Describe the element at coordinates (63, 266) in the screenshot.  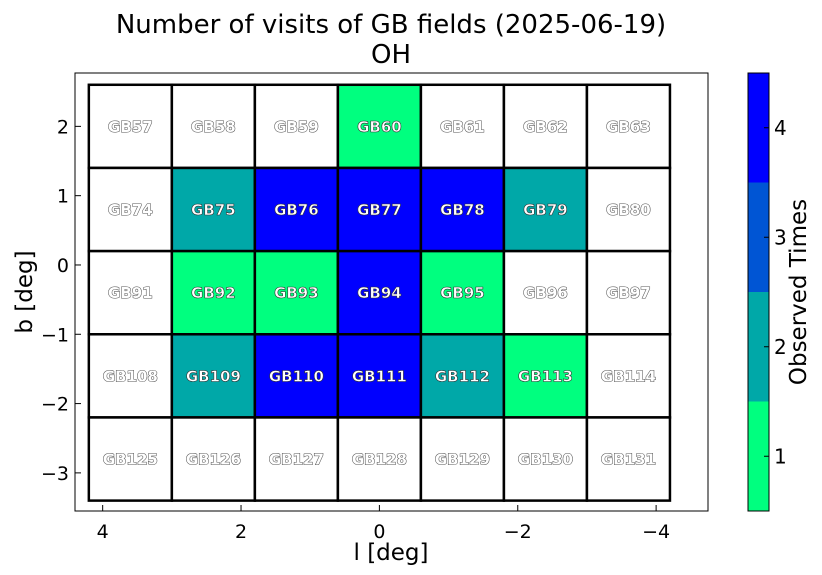
I see `y-tick-label: 0` at that location.